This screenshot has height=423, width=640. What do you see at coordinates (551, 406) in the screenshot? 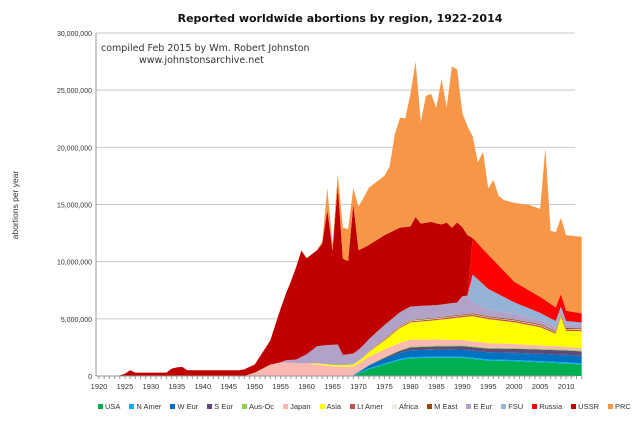
I see `legend-label: Russia` at bounding box center [551, 406].